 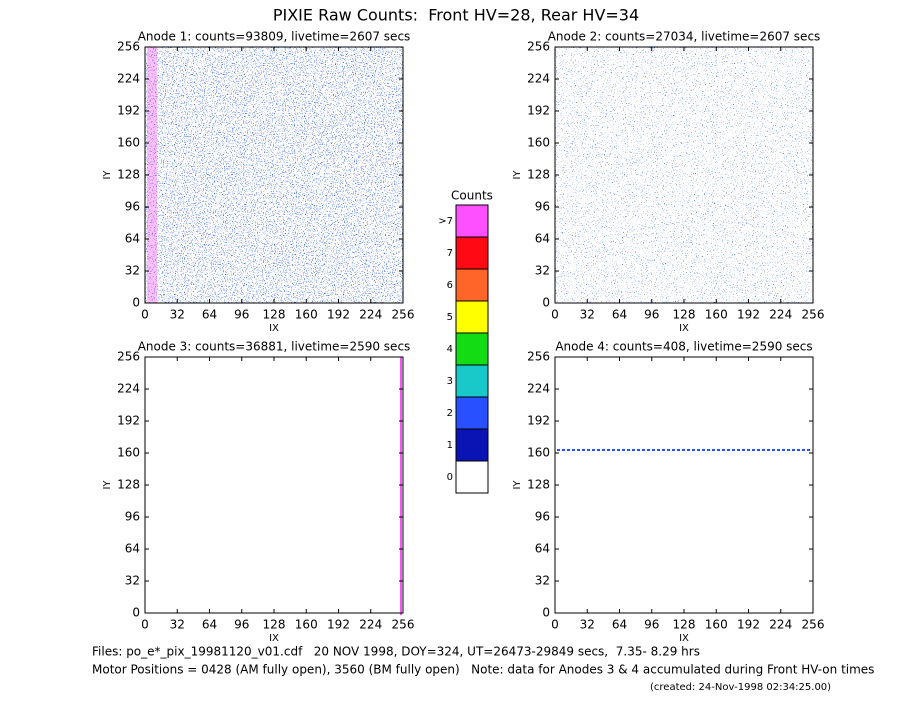 I want to click on colorbar-label: 1, so click(x=450, y=445).